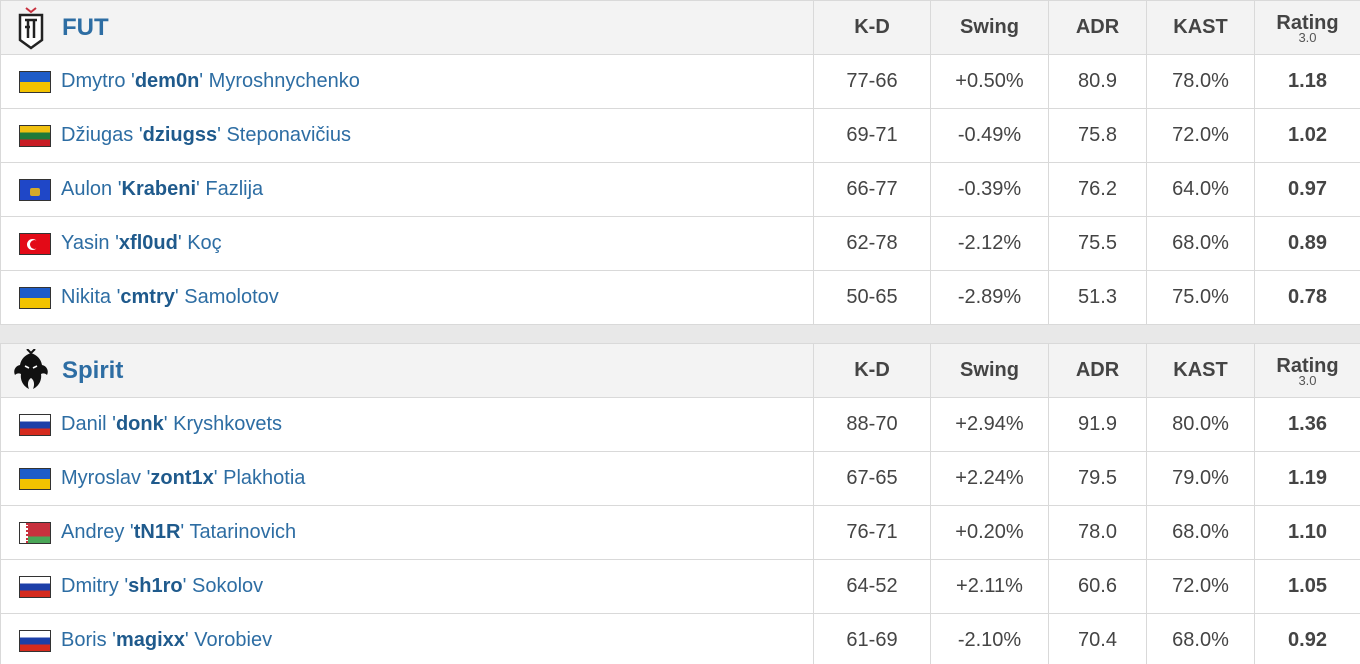 The height and width of the screenshot is (664, 1360). What do you see at coordinates (1307, 297) in the screenshot?
I see `rating-cell: 0.78` at bounding box center [1307, 297].